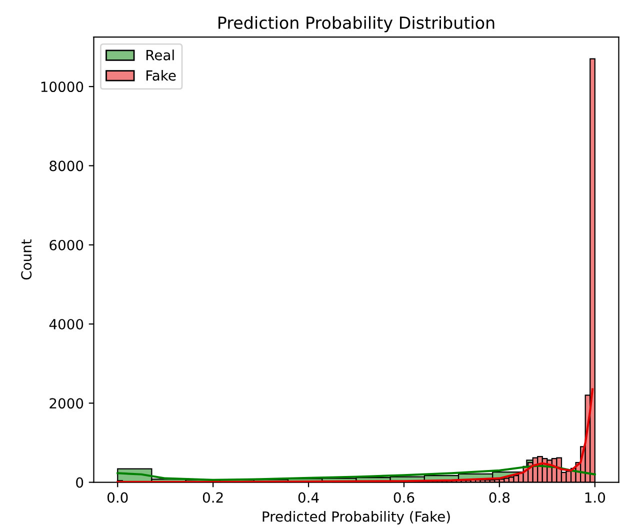 The height and width of the screenshot is (530, 625). I want to click on legend-label: Real, so click(160, 55).